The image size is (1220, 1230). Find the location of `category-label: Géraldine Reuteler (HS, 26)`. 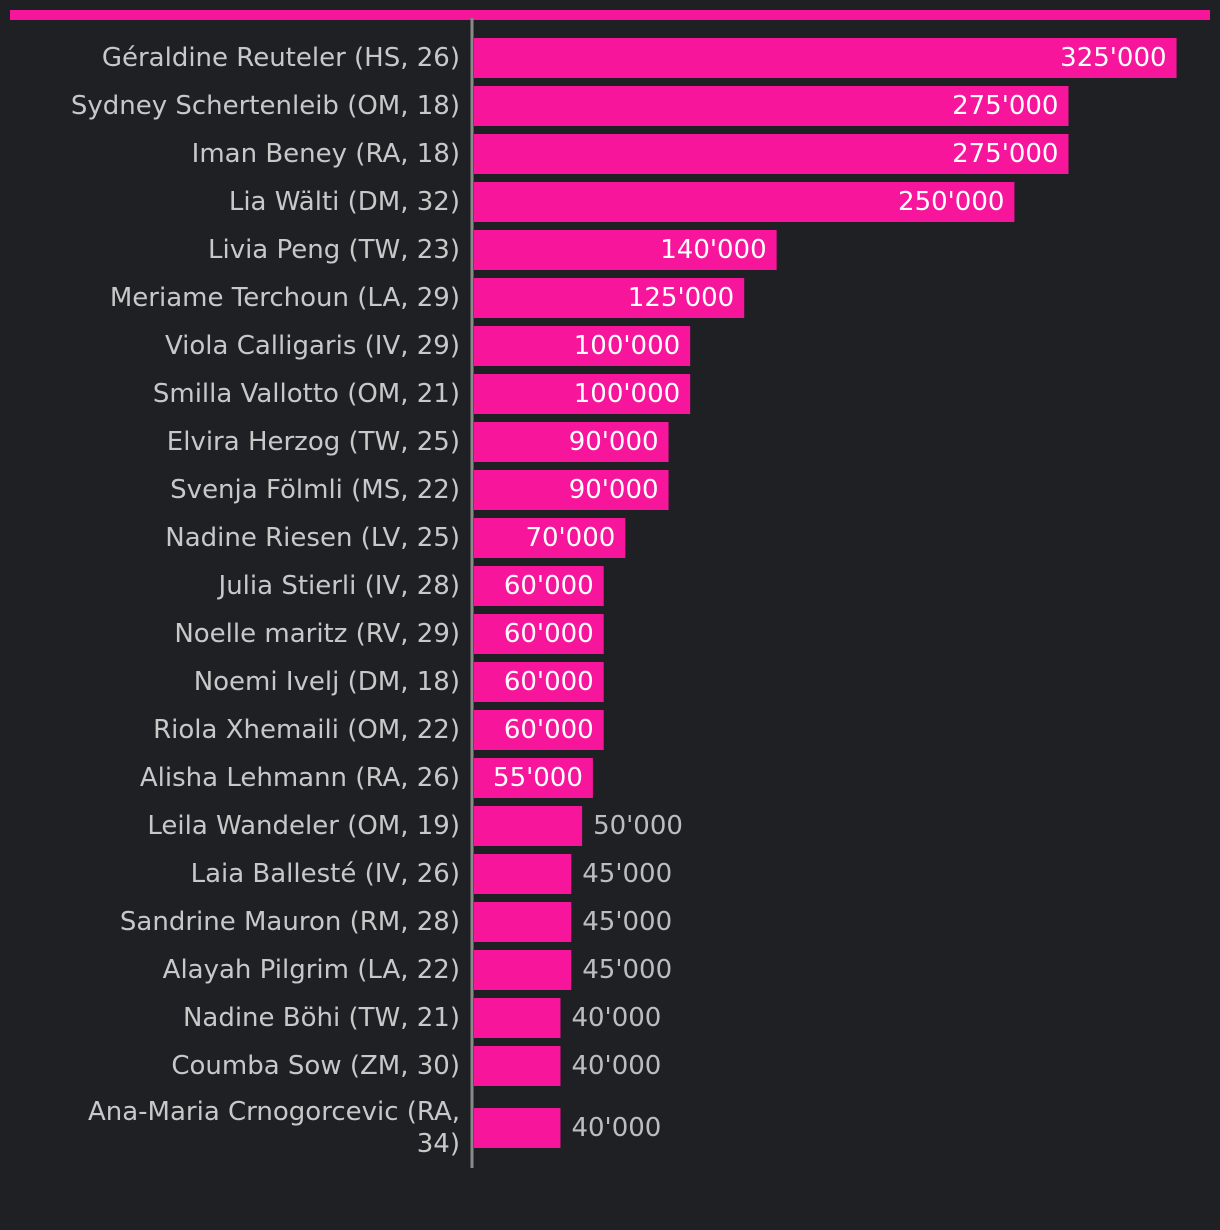

category-label: Géraldine Reuteler (HS, 26) is located at coordinates (281, 58).